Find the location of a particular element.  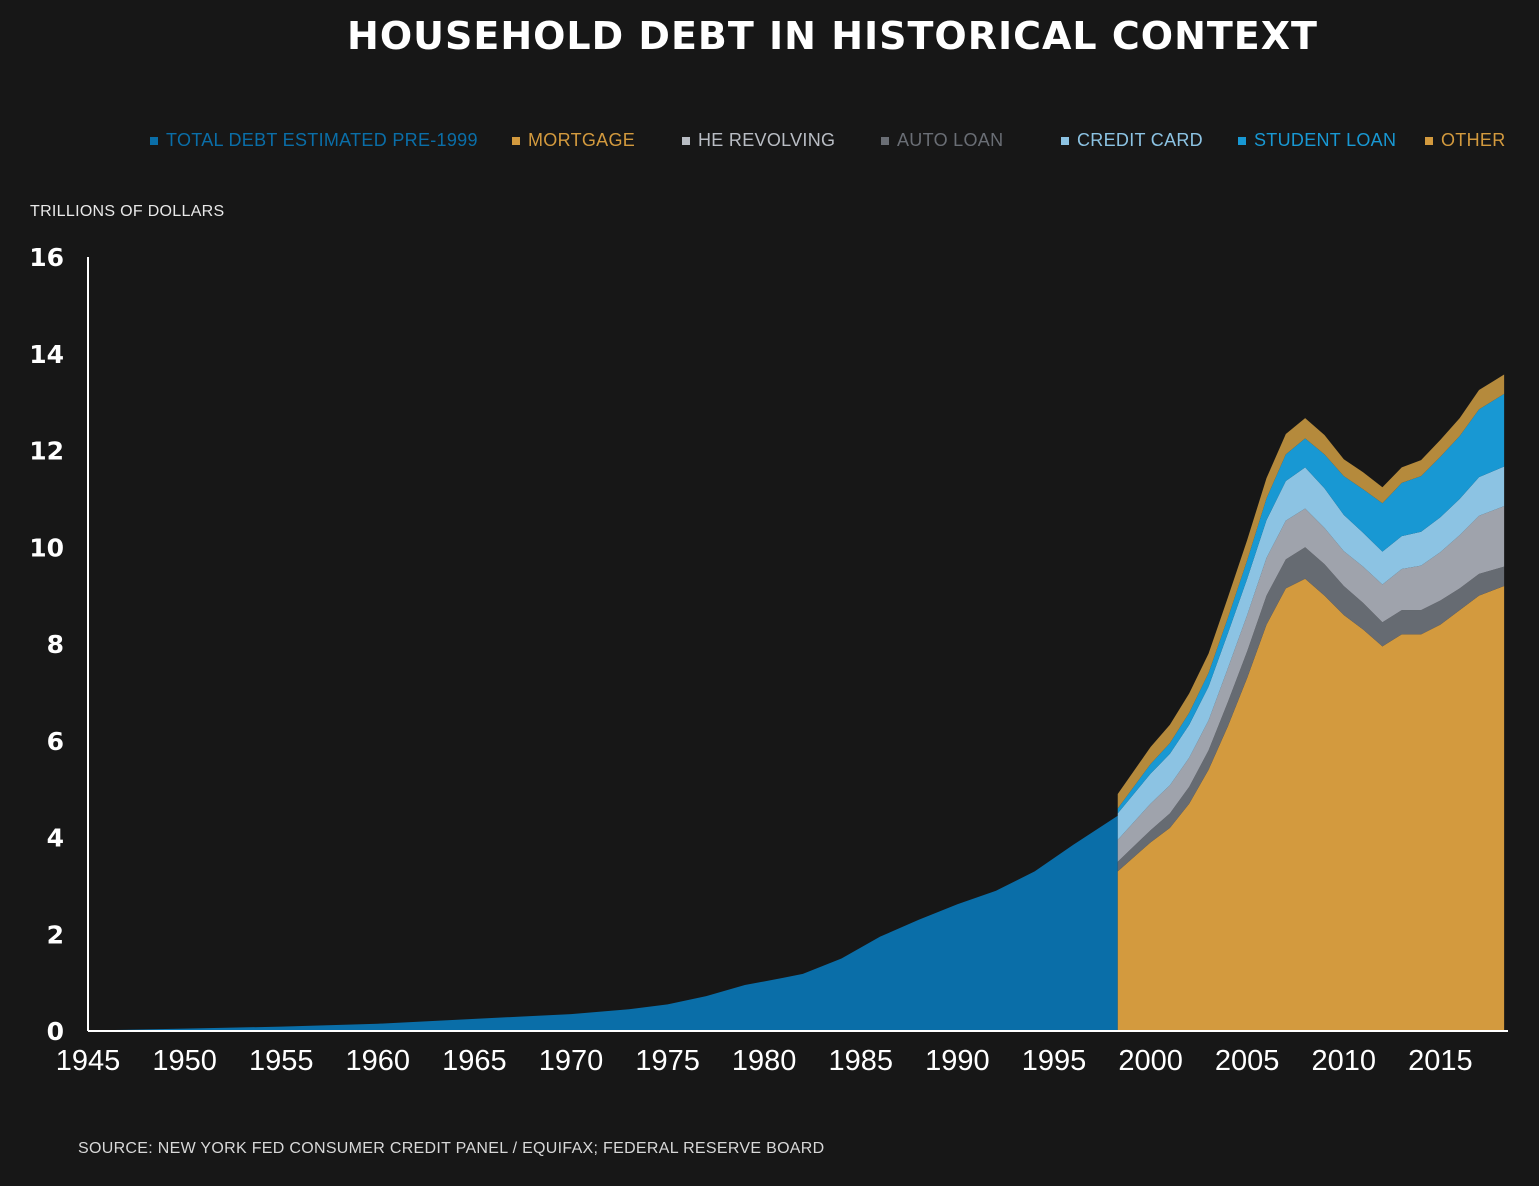

y-tick-label: 16 is located at coordinates (46, 257).